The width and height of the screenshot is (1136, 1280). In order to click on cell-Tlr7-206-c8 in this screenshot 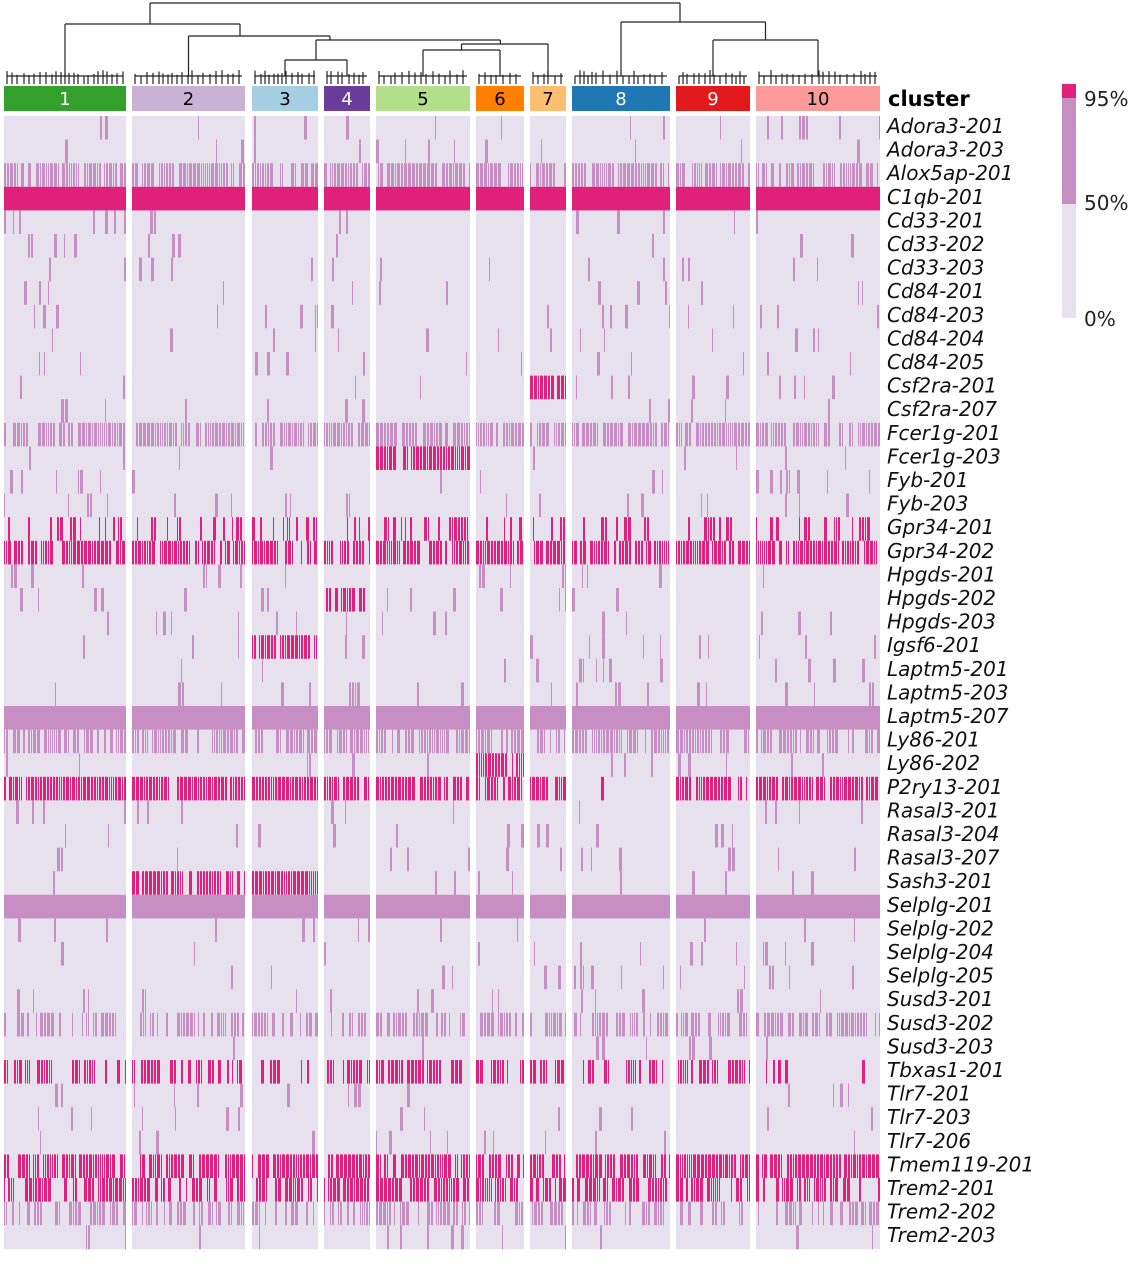, I will do `click(621, 1142)`.